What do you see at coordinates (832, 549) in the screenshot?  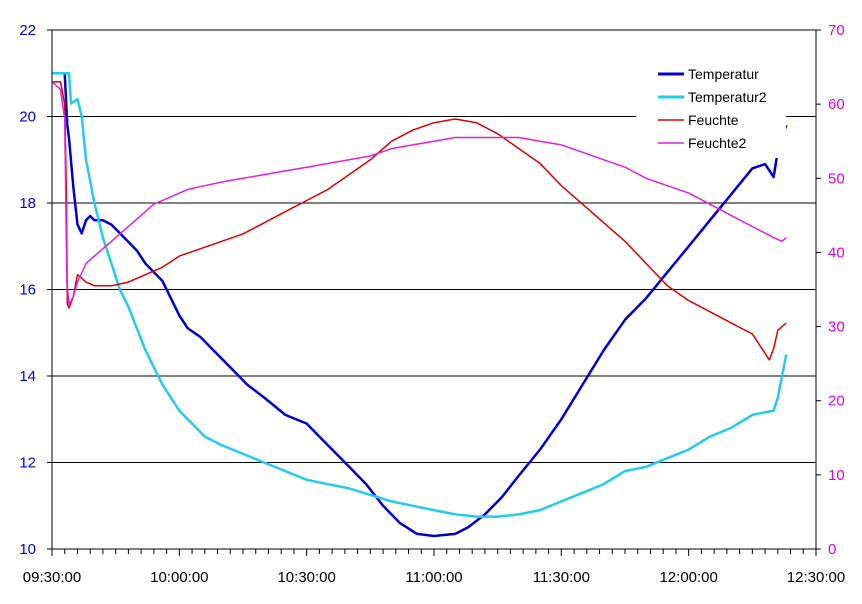 I see `y-tick-label-right: 0` at bounding box center [832, 549].